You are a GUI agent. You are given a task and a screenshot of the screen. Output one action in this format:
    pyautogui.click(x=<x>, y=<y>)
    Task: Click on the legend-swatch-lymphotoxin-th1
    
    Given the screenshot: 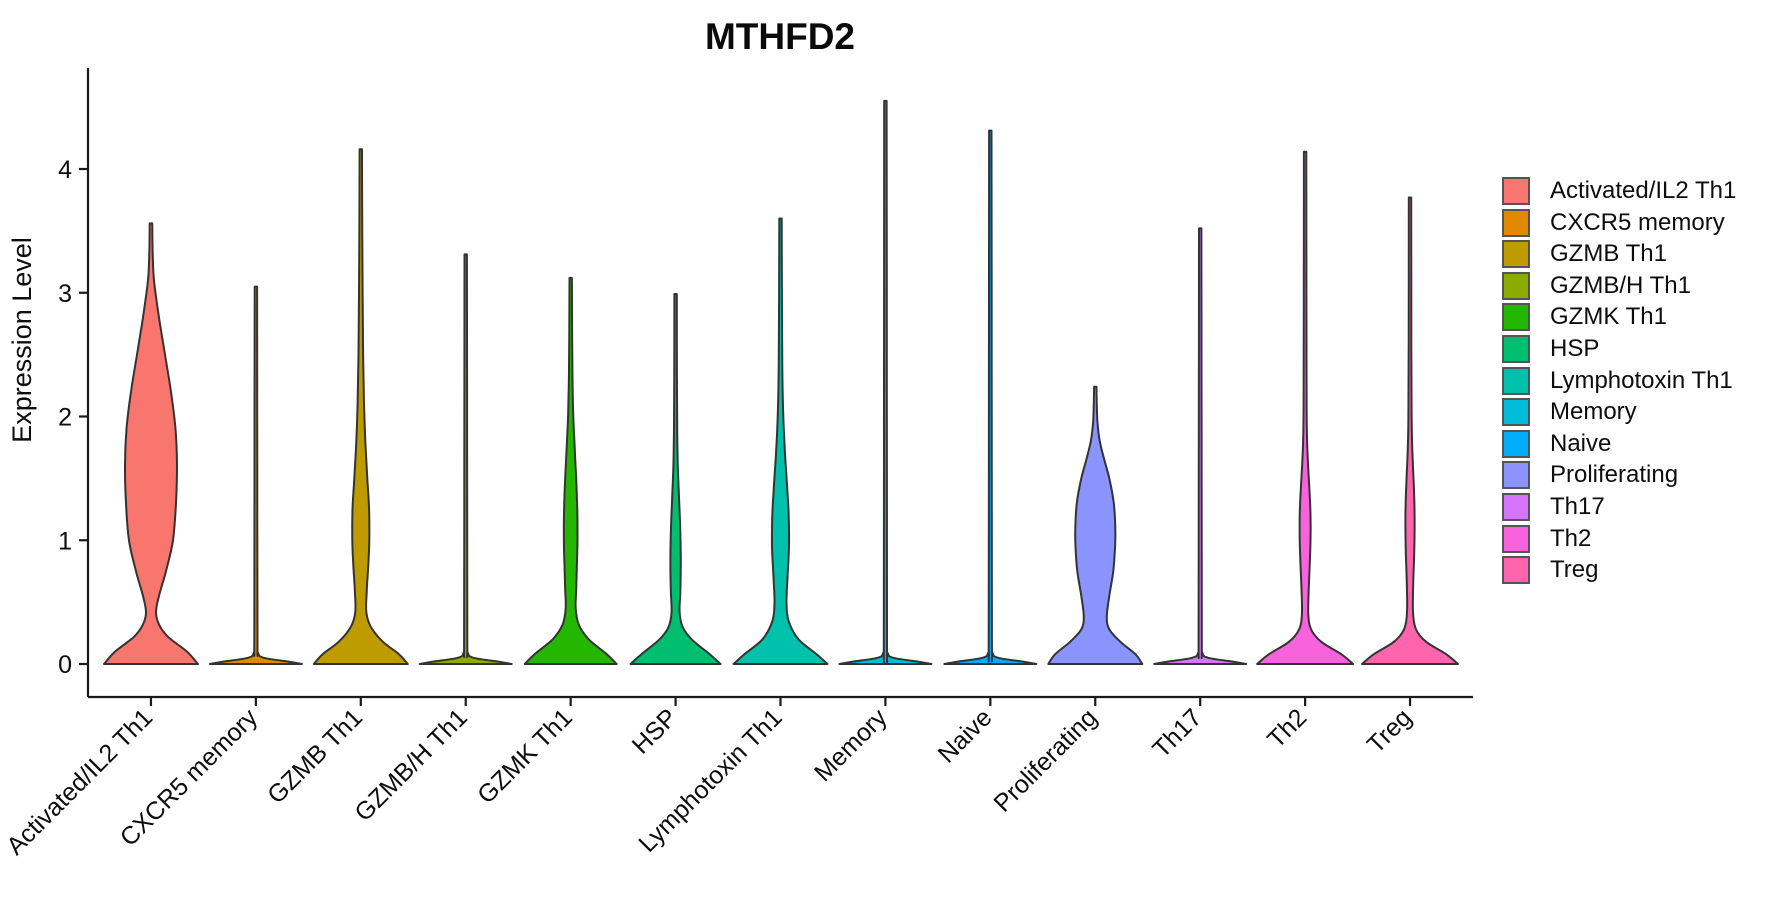 What is the action you would take?
    pyautogui.click(x=1516, y=380)
    